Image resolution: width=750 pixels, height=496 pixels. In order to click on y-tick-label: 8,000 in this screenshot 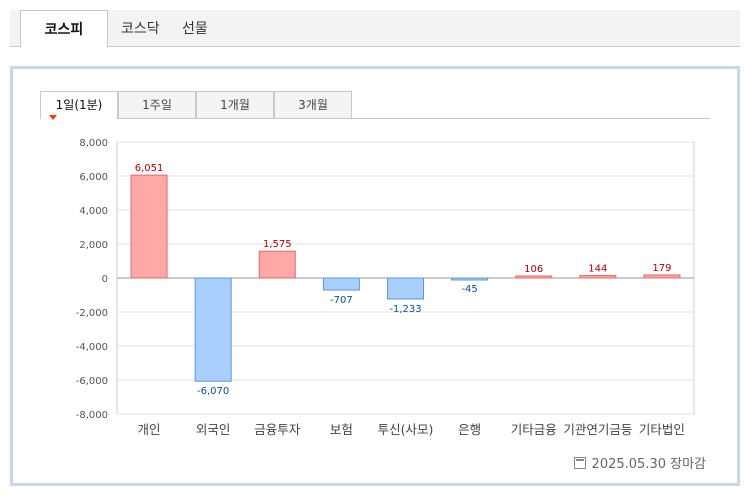, I will do `click(93, 143)`.